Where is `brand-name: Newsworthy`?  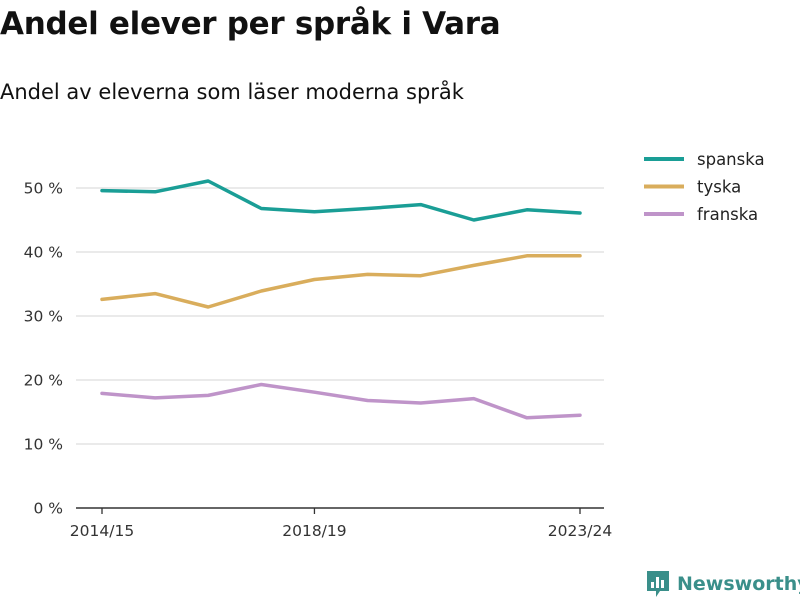 brand-name: Newsworthy is located at coordinates (738, 584).